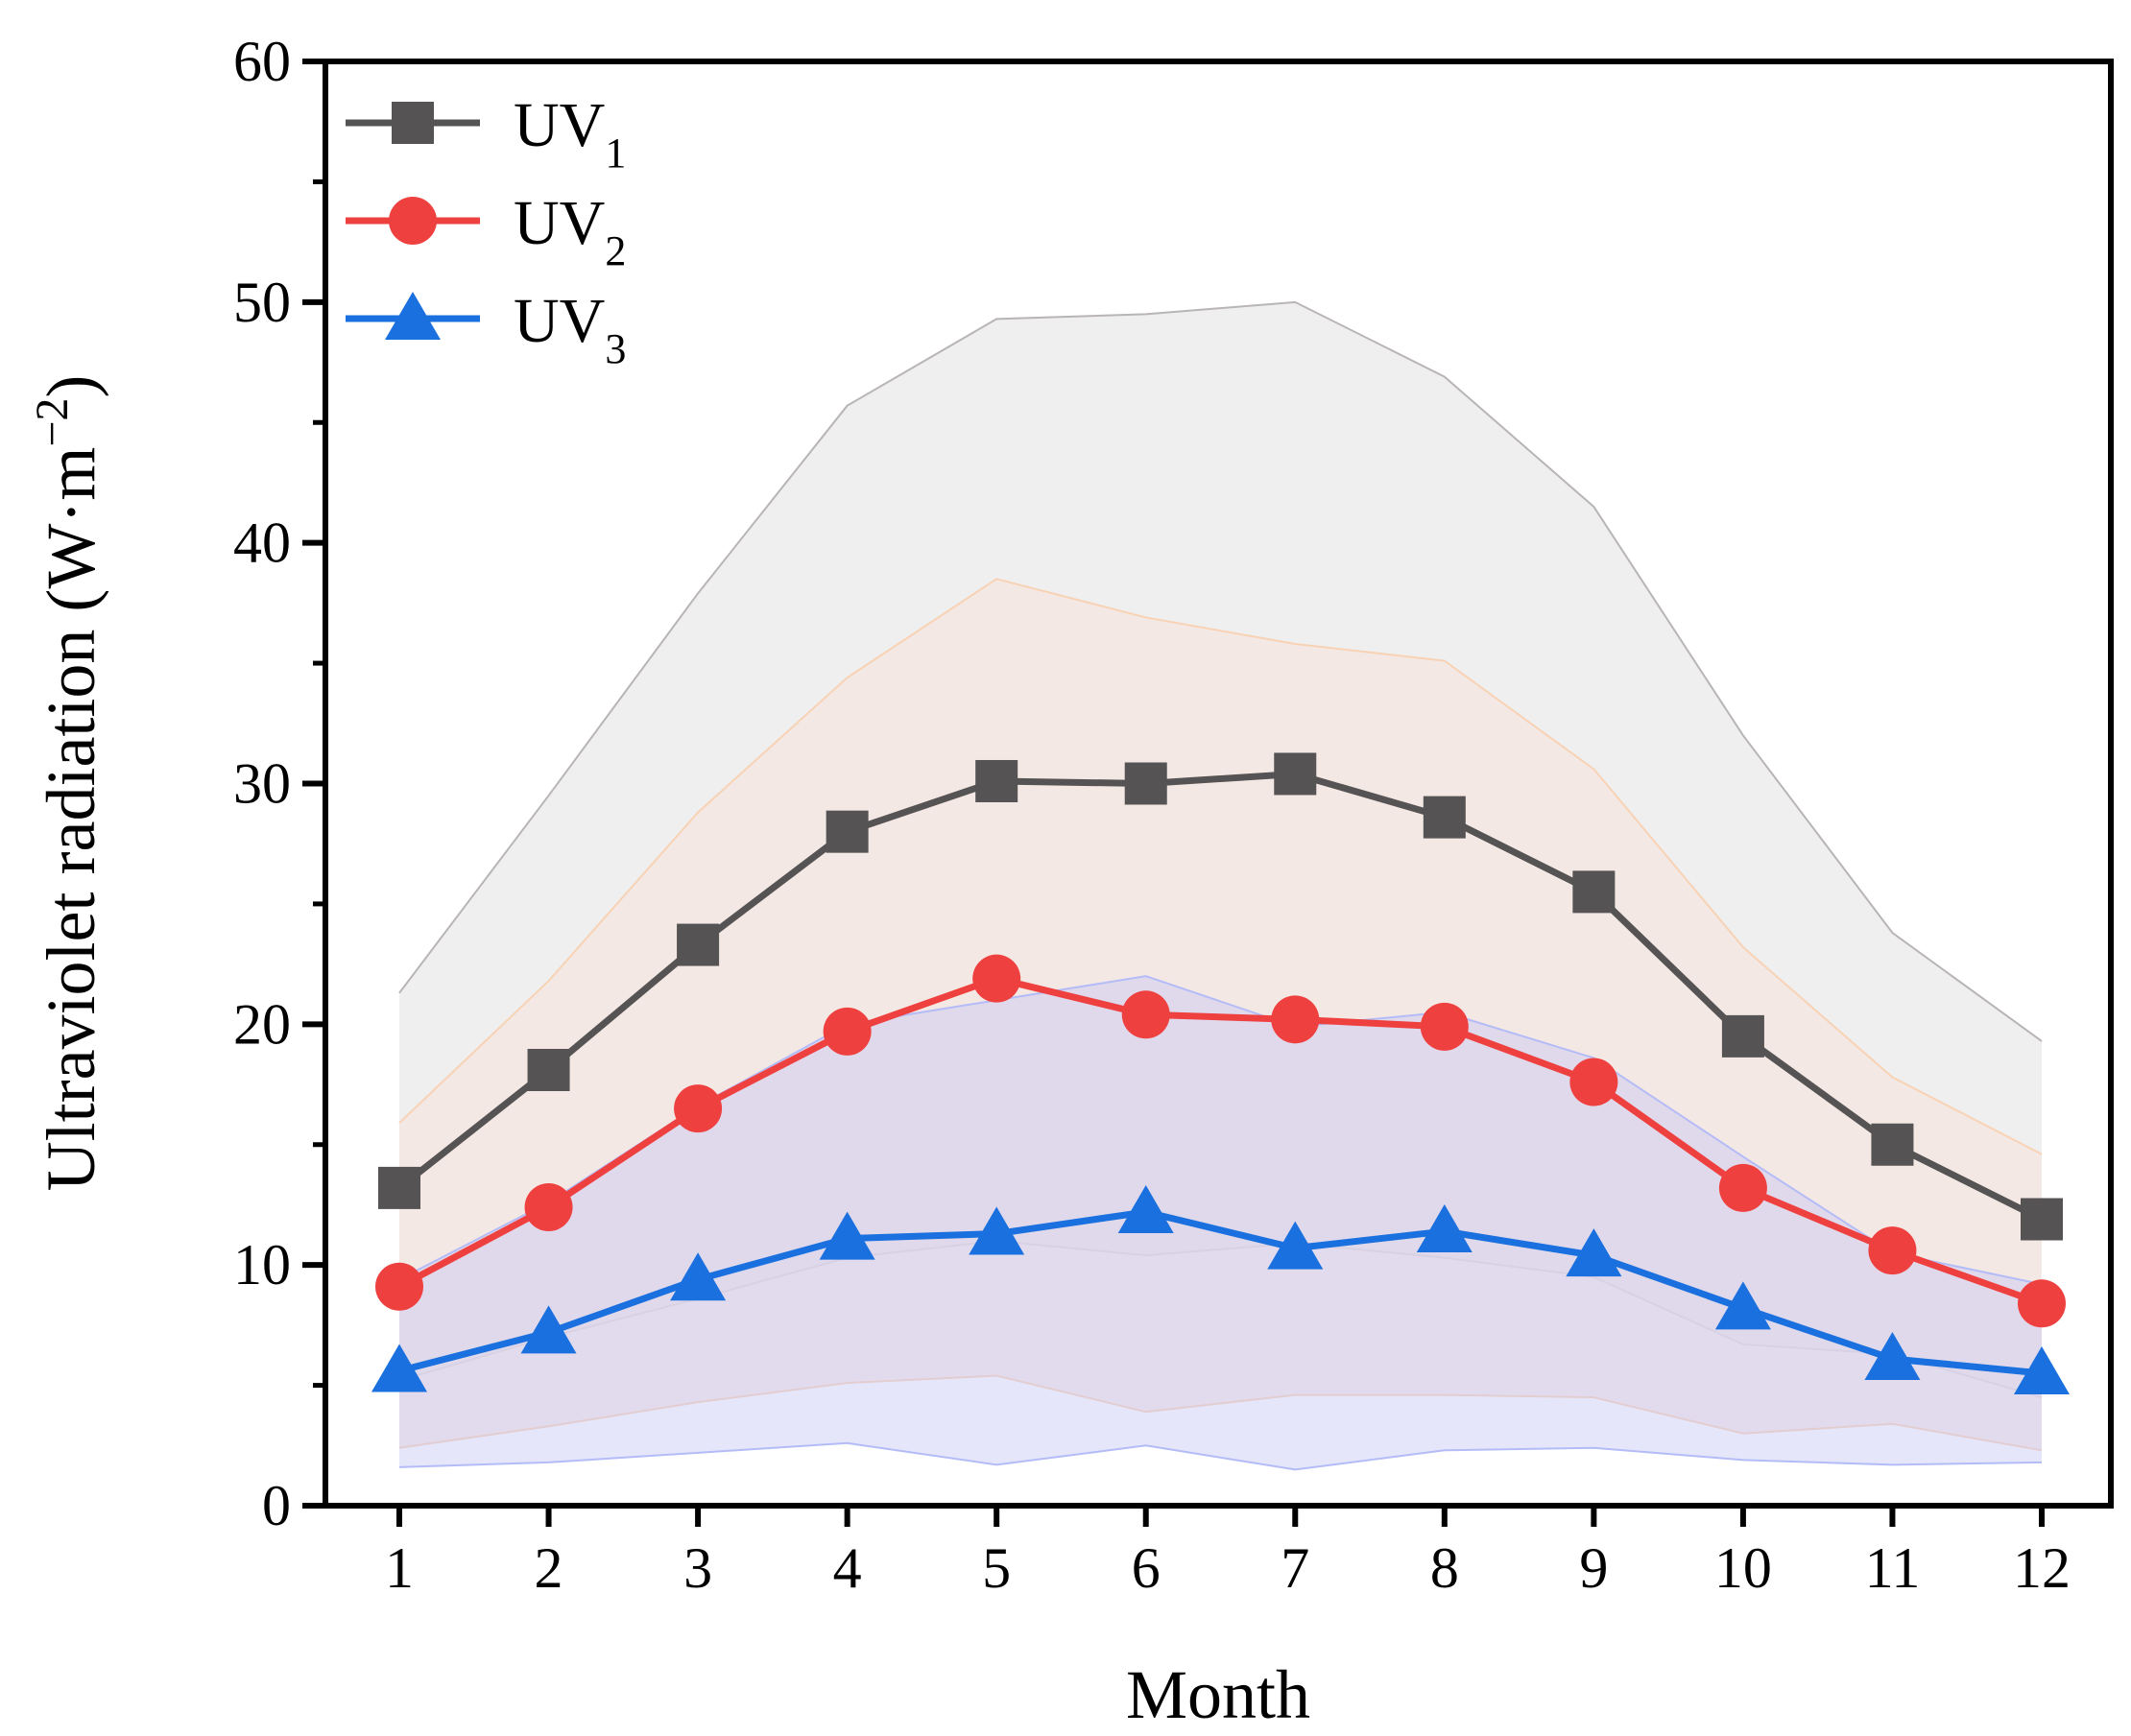 Image resolution: width=2131 pixels, height=1736 pixels. What do you see at coordinates (615, 250) in the screenshot?
I see `legend-label-subscript: 2` at bounding box center [615, 250].